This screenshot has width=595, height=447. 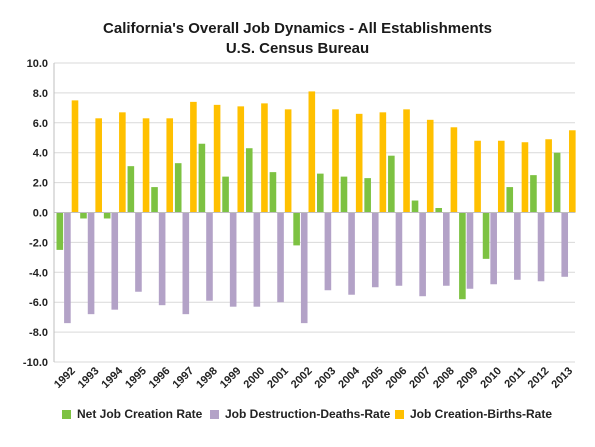 What do you see at coordinates (420, 378) in the screenshot?
I see `x-tick-label: 2007` at bounding box center [420, 378].